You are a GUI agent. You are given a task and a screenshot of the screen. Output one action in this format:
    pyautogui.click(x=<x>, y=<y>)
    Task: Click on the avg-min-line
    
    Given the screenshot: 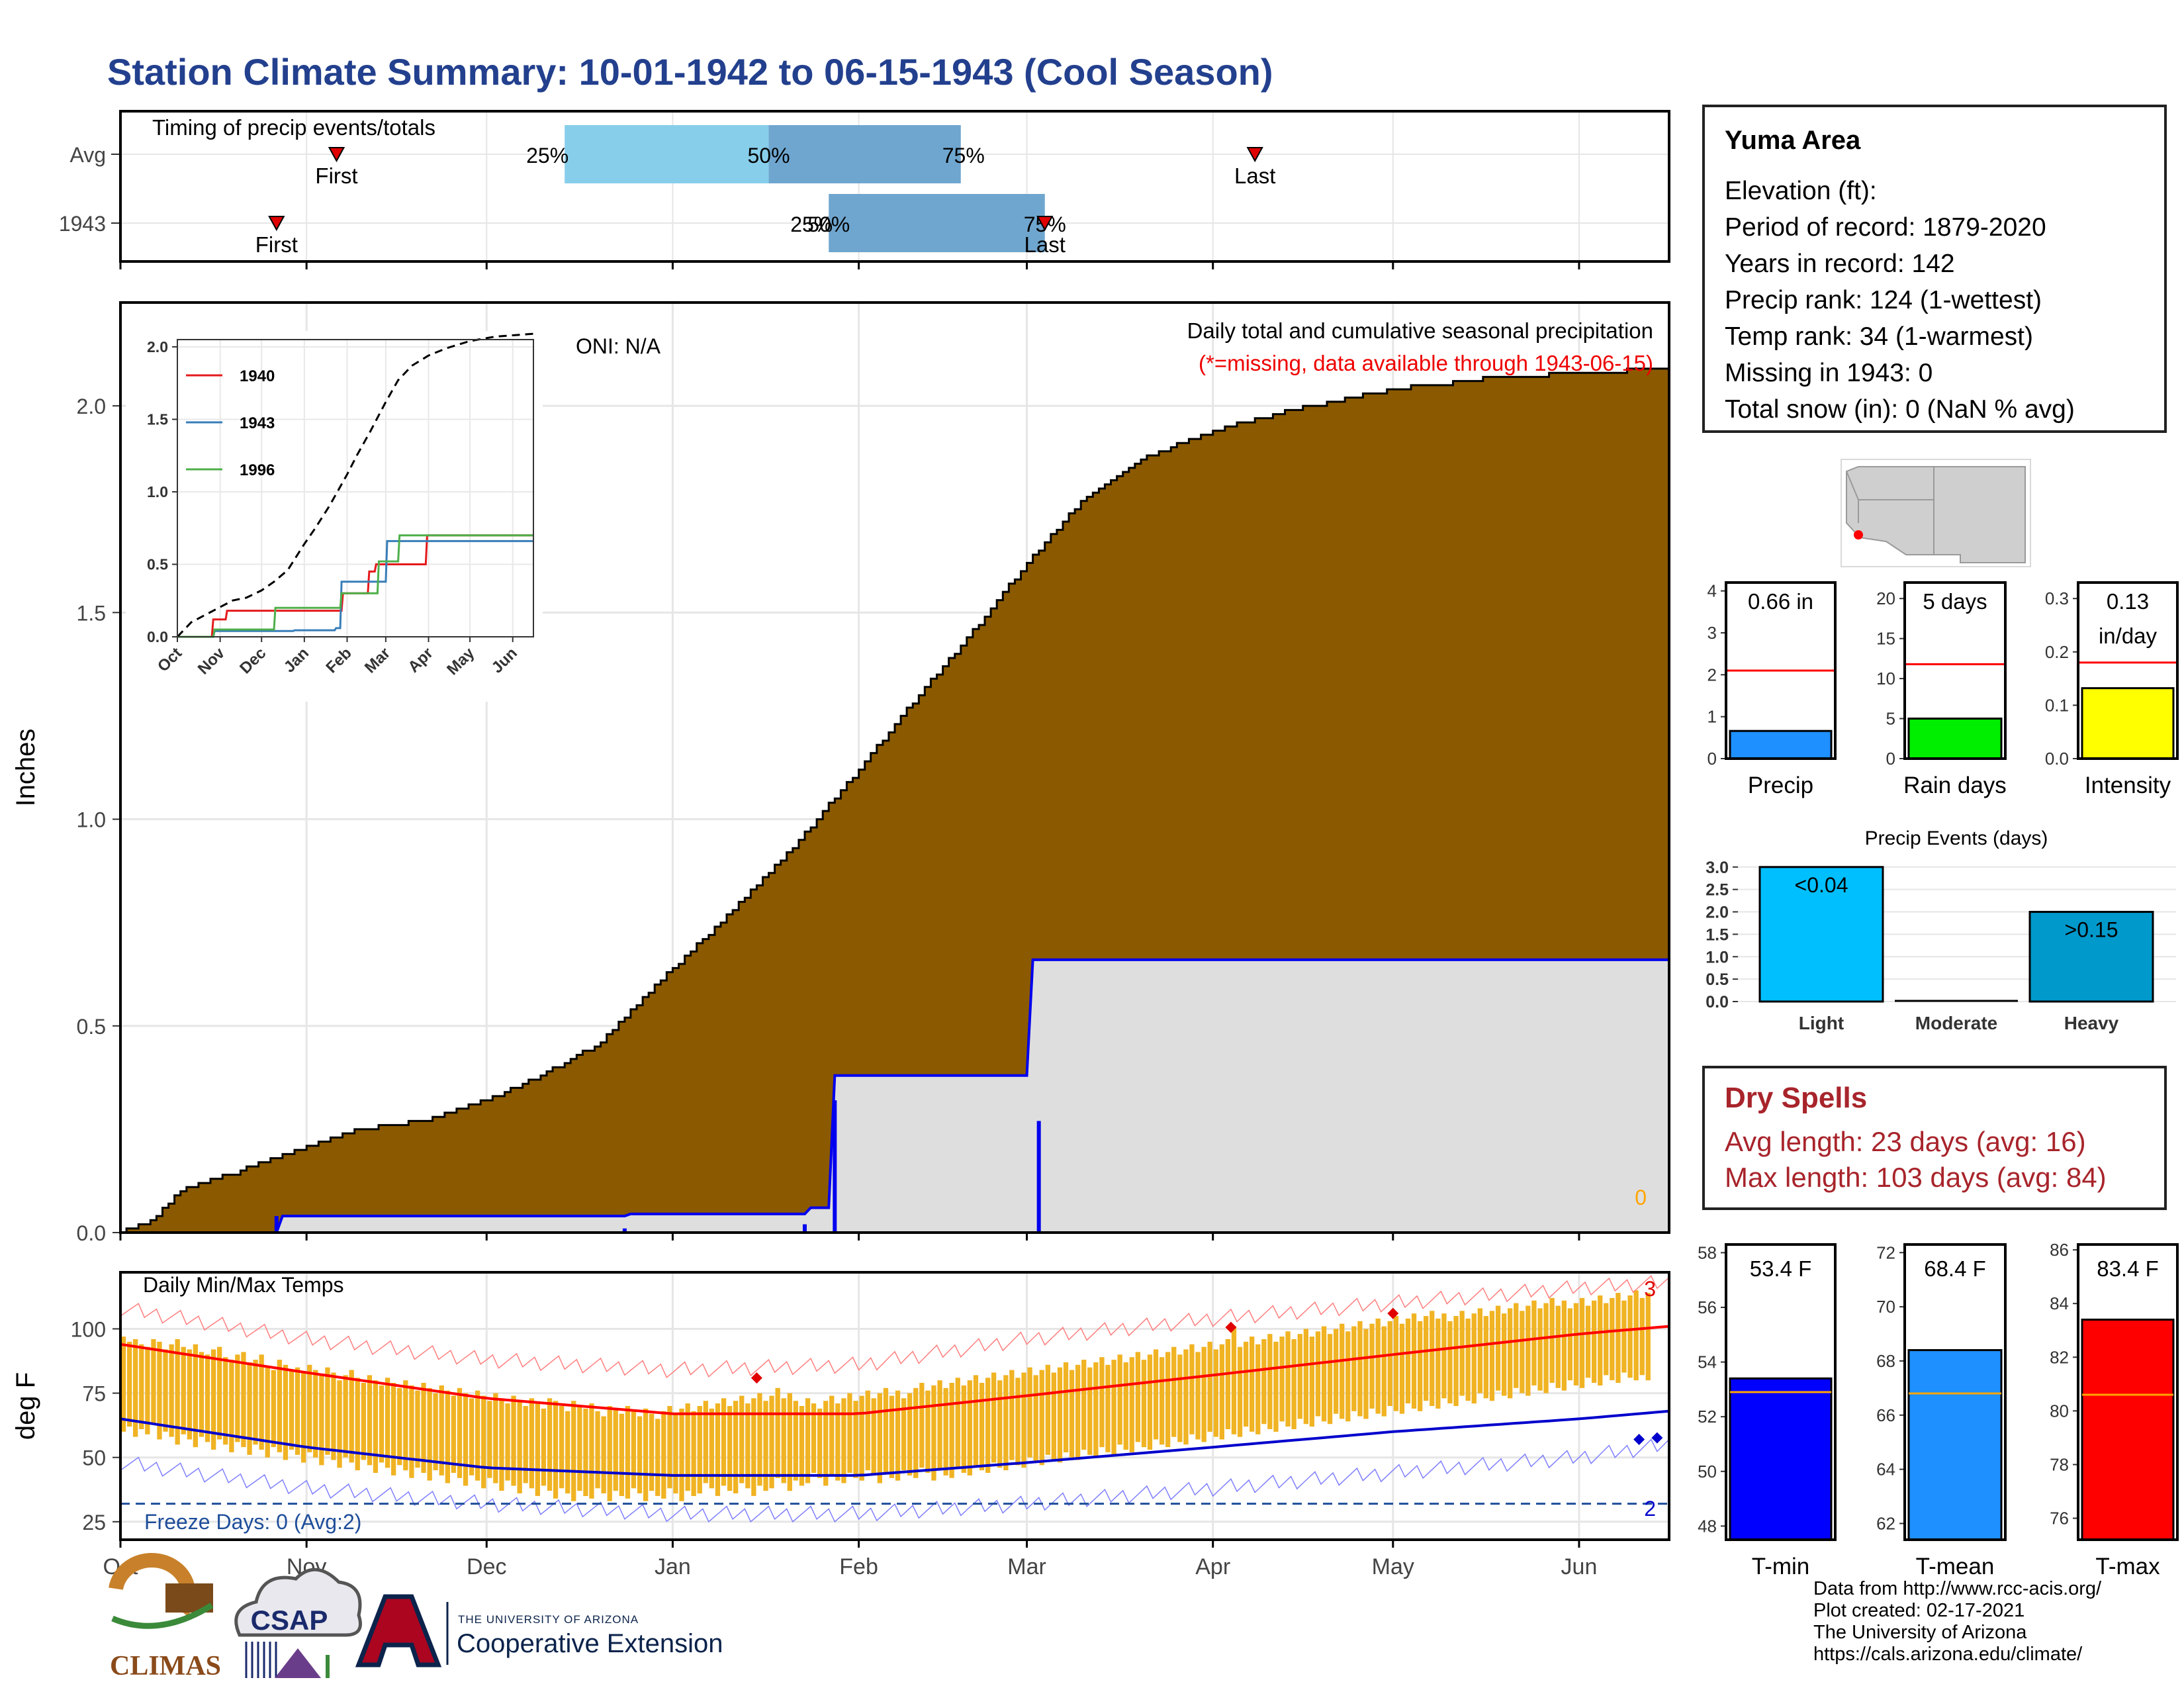 What is the action you would take?
    pyautogui.click(x=895, y=1443)
    